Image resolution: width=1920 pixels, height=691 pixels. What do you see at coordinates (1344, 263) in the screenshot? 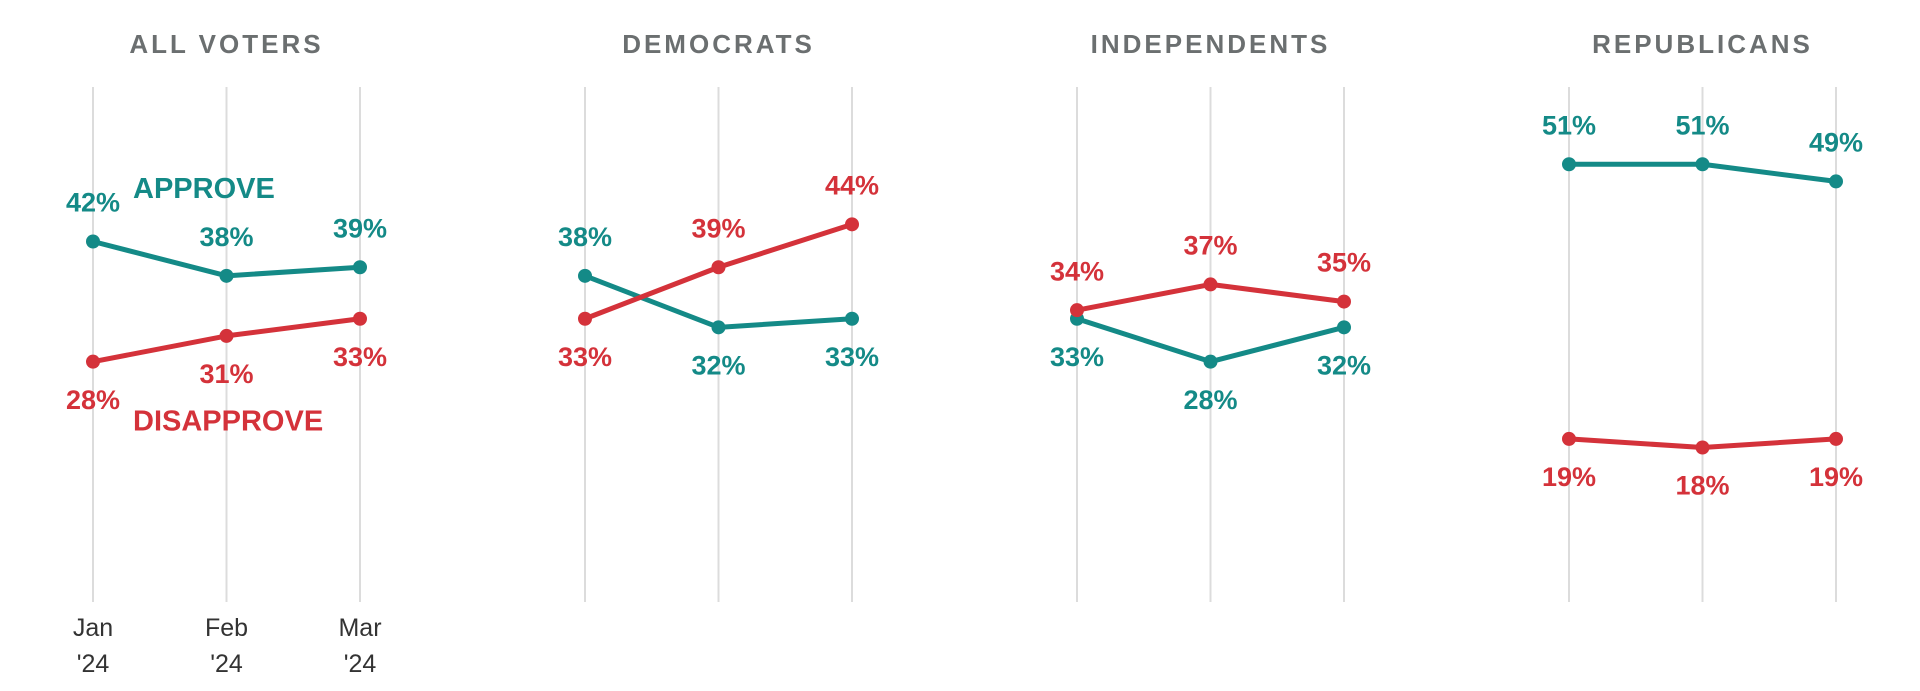
I see `value-label: 35%` at bounding box center [1344, 263].